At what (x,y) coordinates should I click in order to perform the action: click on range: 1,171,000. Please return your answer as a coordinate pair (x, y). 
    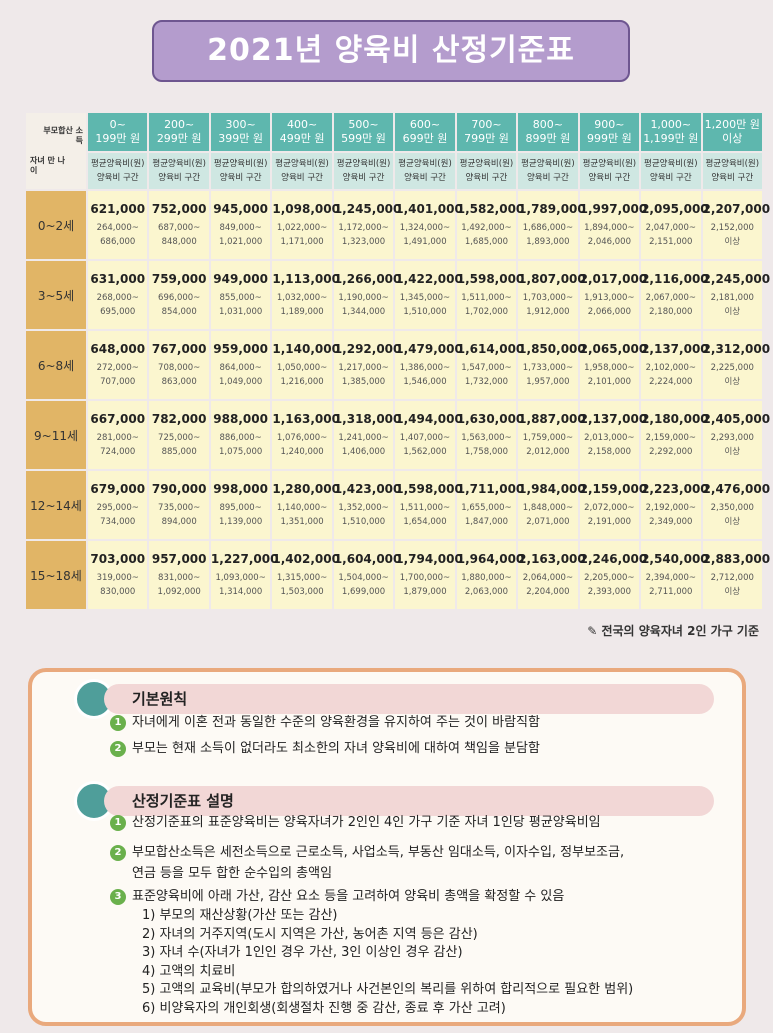
    Looking at the image, I should click on (302, 241).